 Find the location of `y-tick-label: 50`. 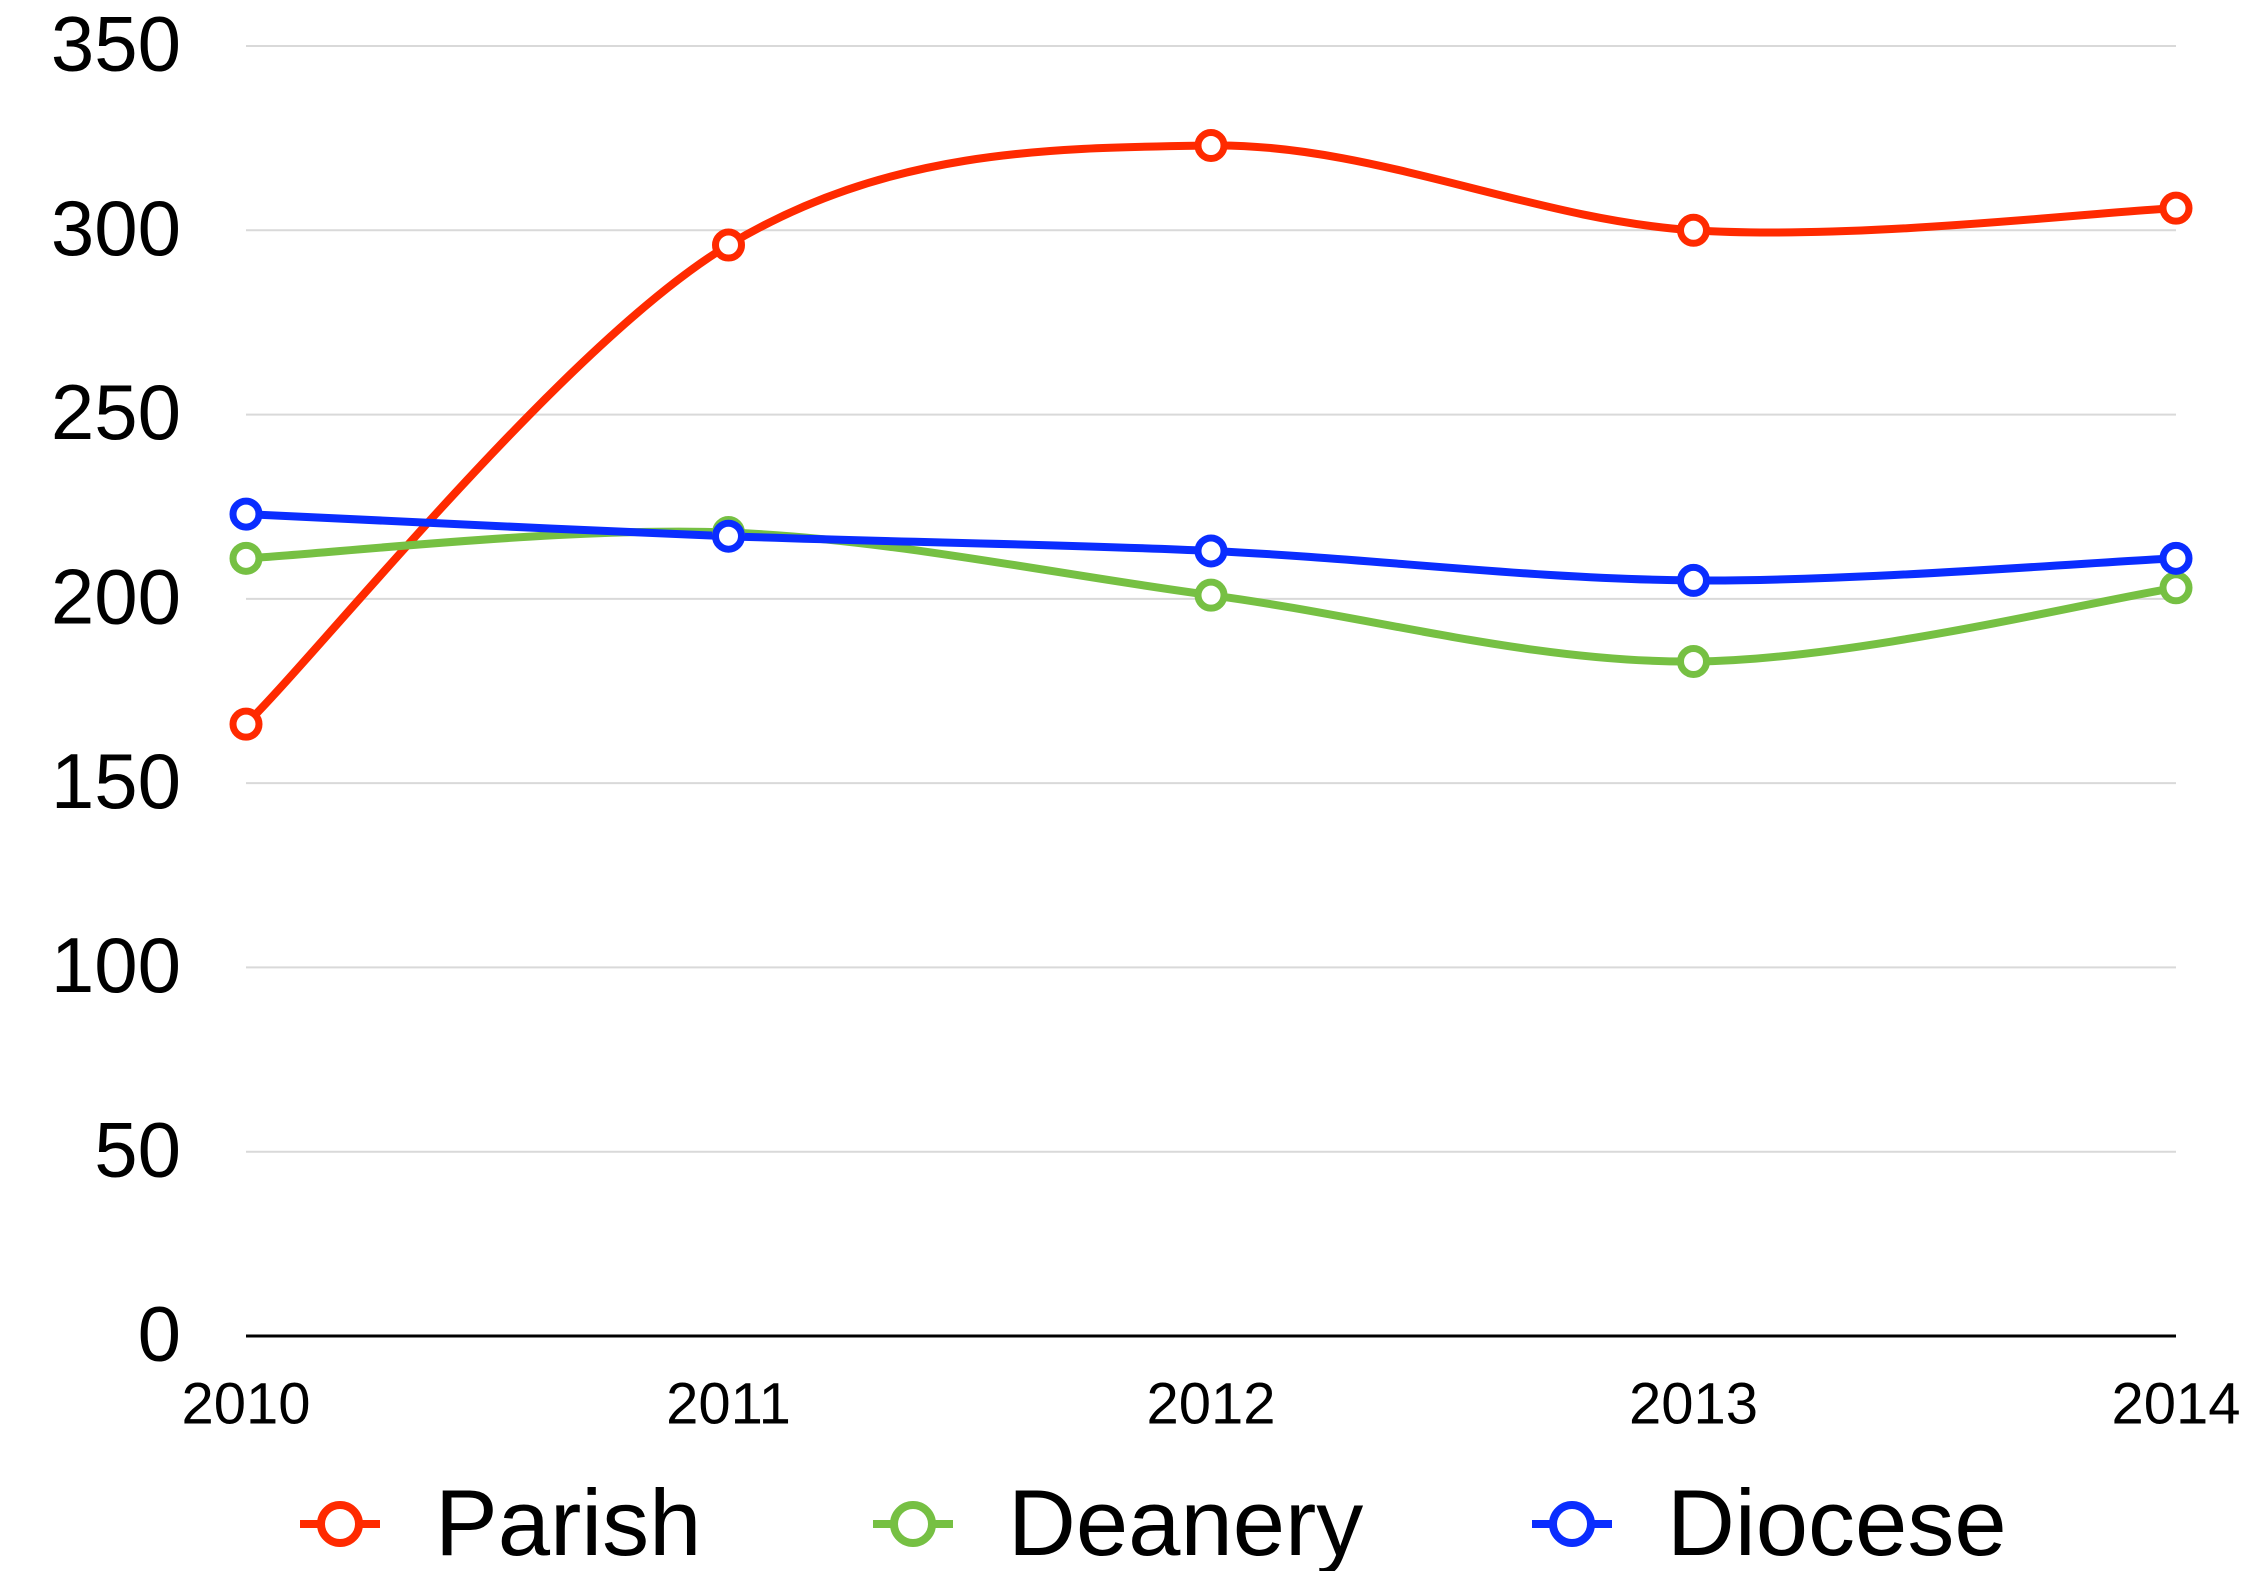

y-tick-label: 50 is located at coordinates (137, 1149).